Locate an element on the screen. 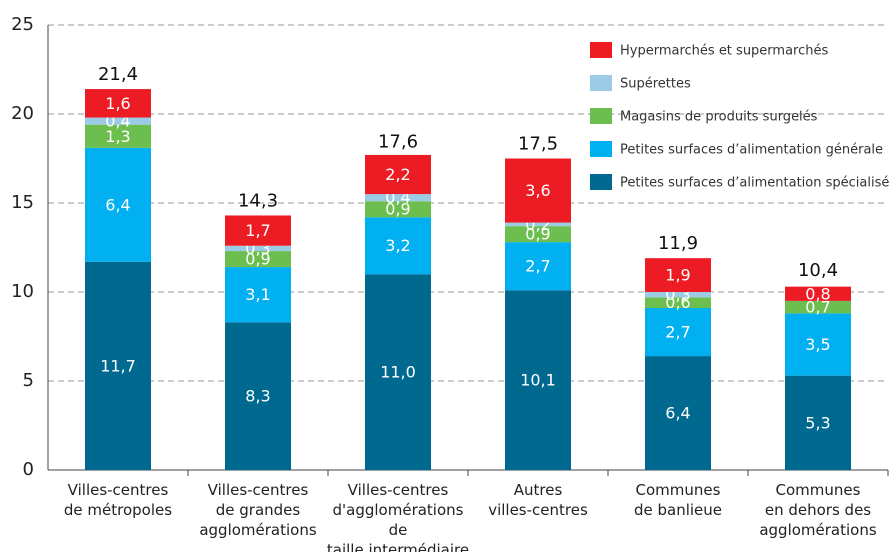 This screenshot has height=552, width=890. legend-label: Supérettes is located at coordinates (655, 84).